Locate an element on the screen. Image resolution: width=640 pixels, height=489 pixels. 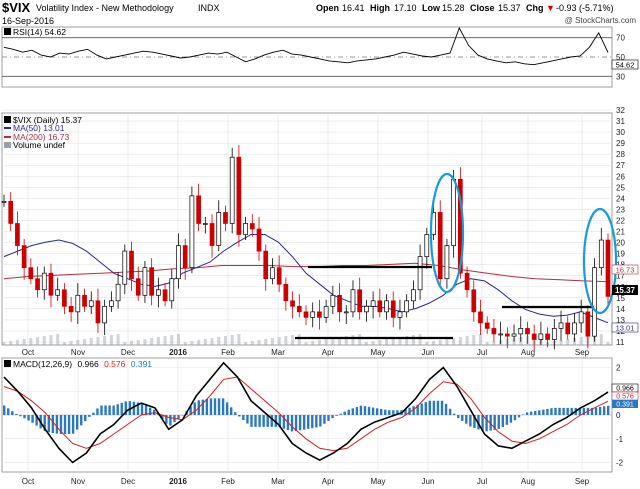
macd-tick-label: -2 is located at coordinates (620, 463).